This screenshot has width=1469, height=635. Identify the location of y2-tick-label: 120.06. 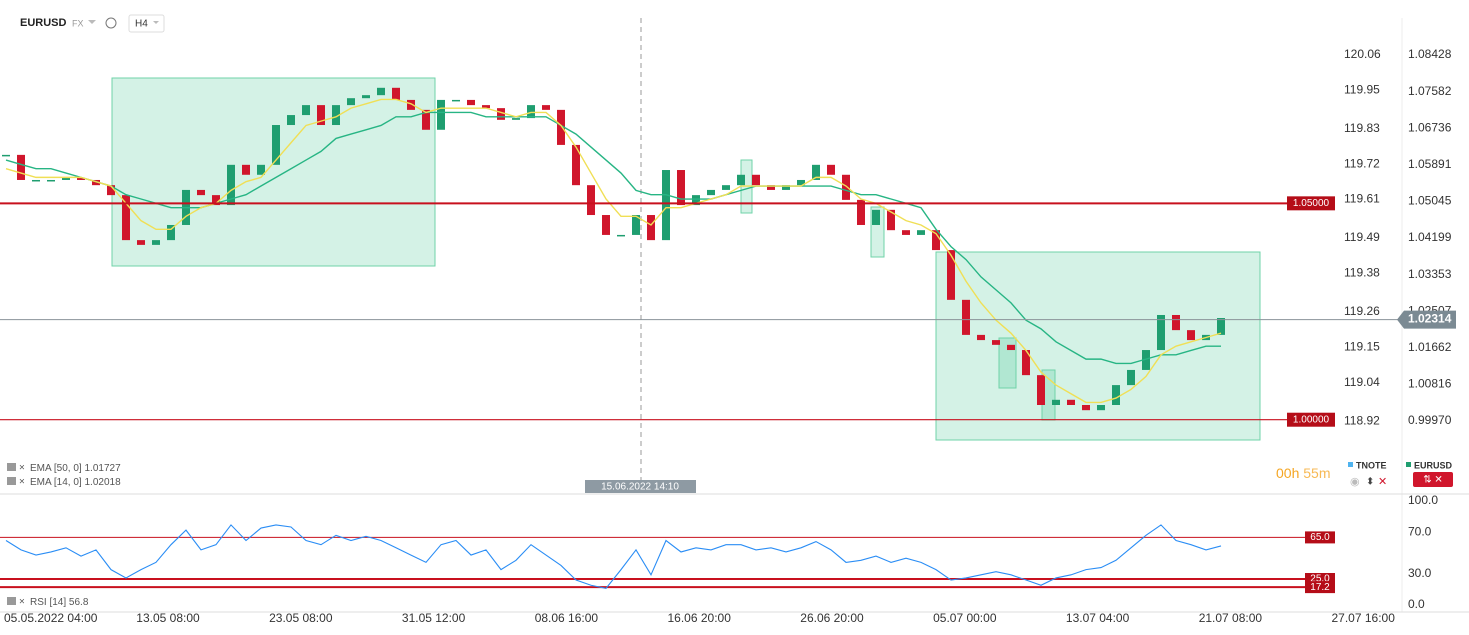
(1362, 54).